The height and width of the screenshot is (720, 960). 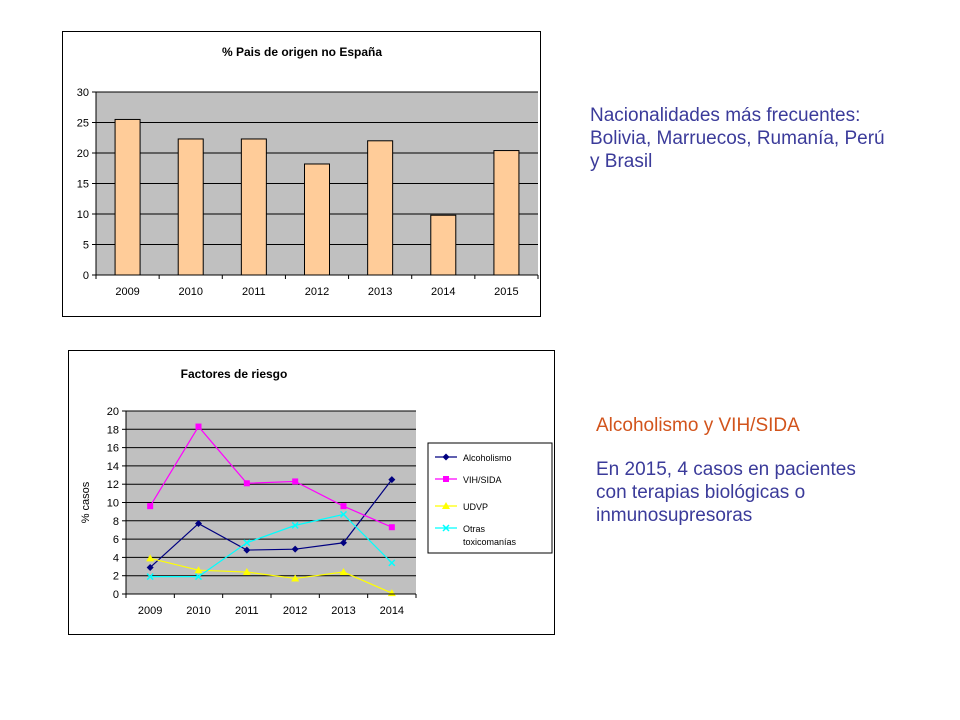 I want to click on x-tick-label: 2015, so click(x=506, y=292).